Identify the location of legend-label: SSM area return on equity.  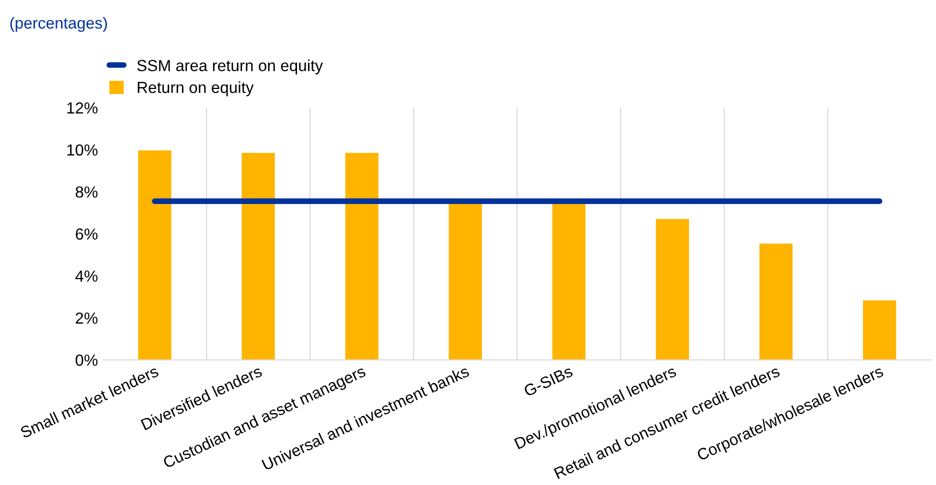
(230, 67).